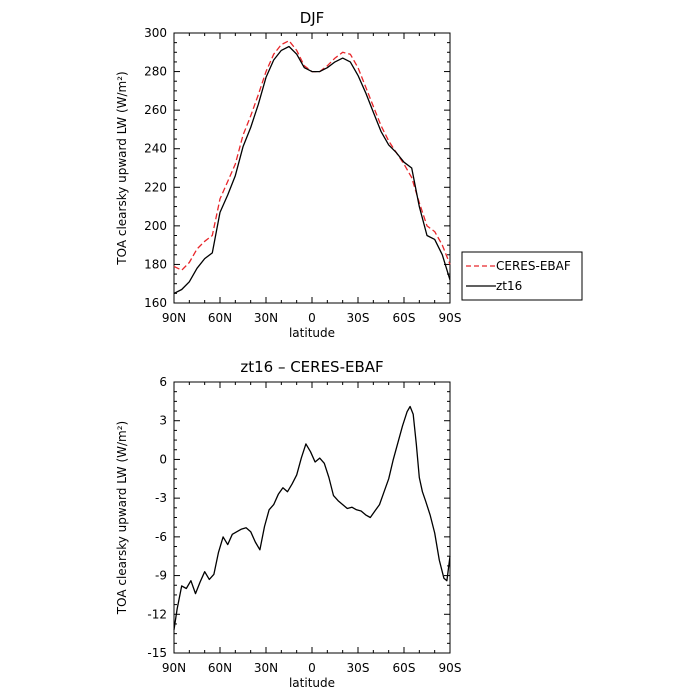  I want to click on y-tick-label: 160, so click(155, 303).